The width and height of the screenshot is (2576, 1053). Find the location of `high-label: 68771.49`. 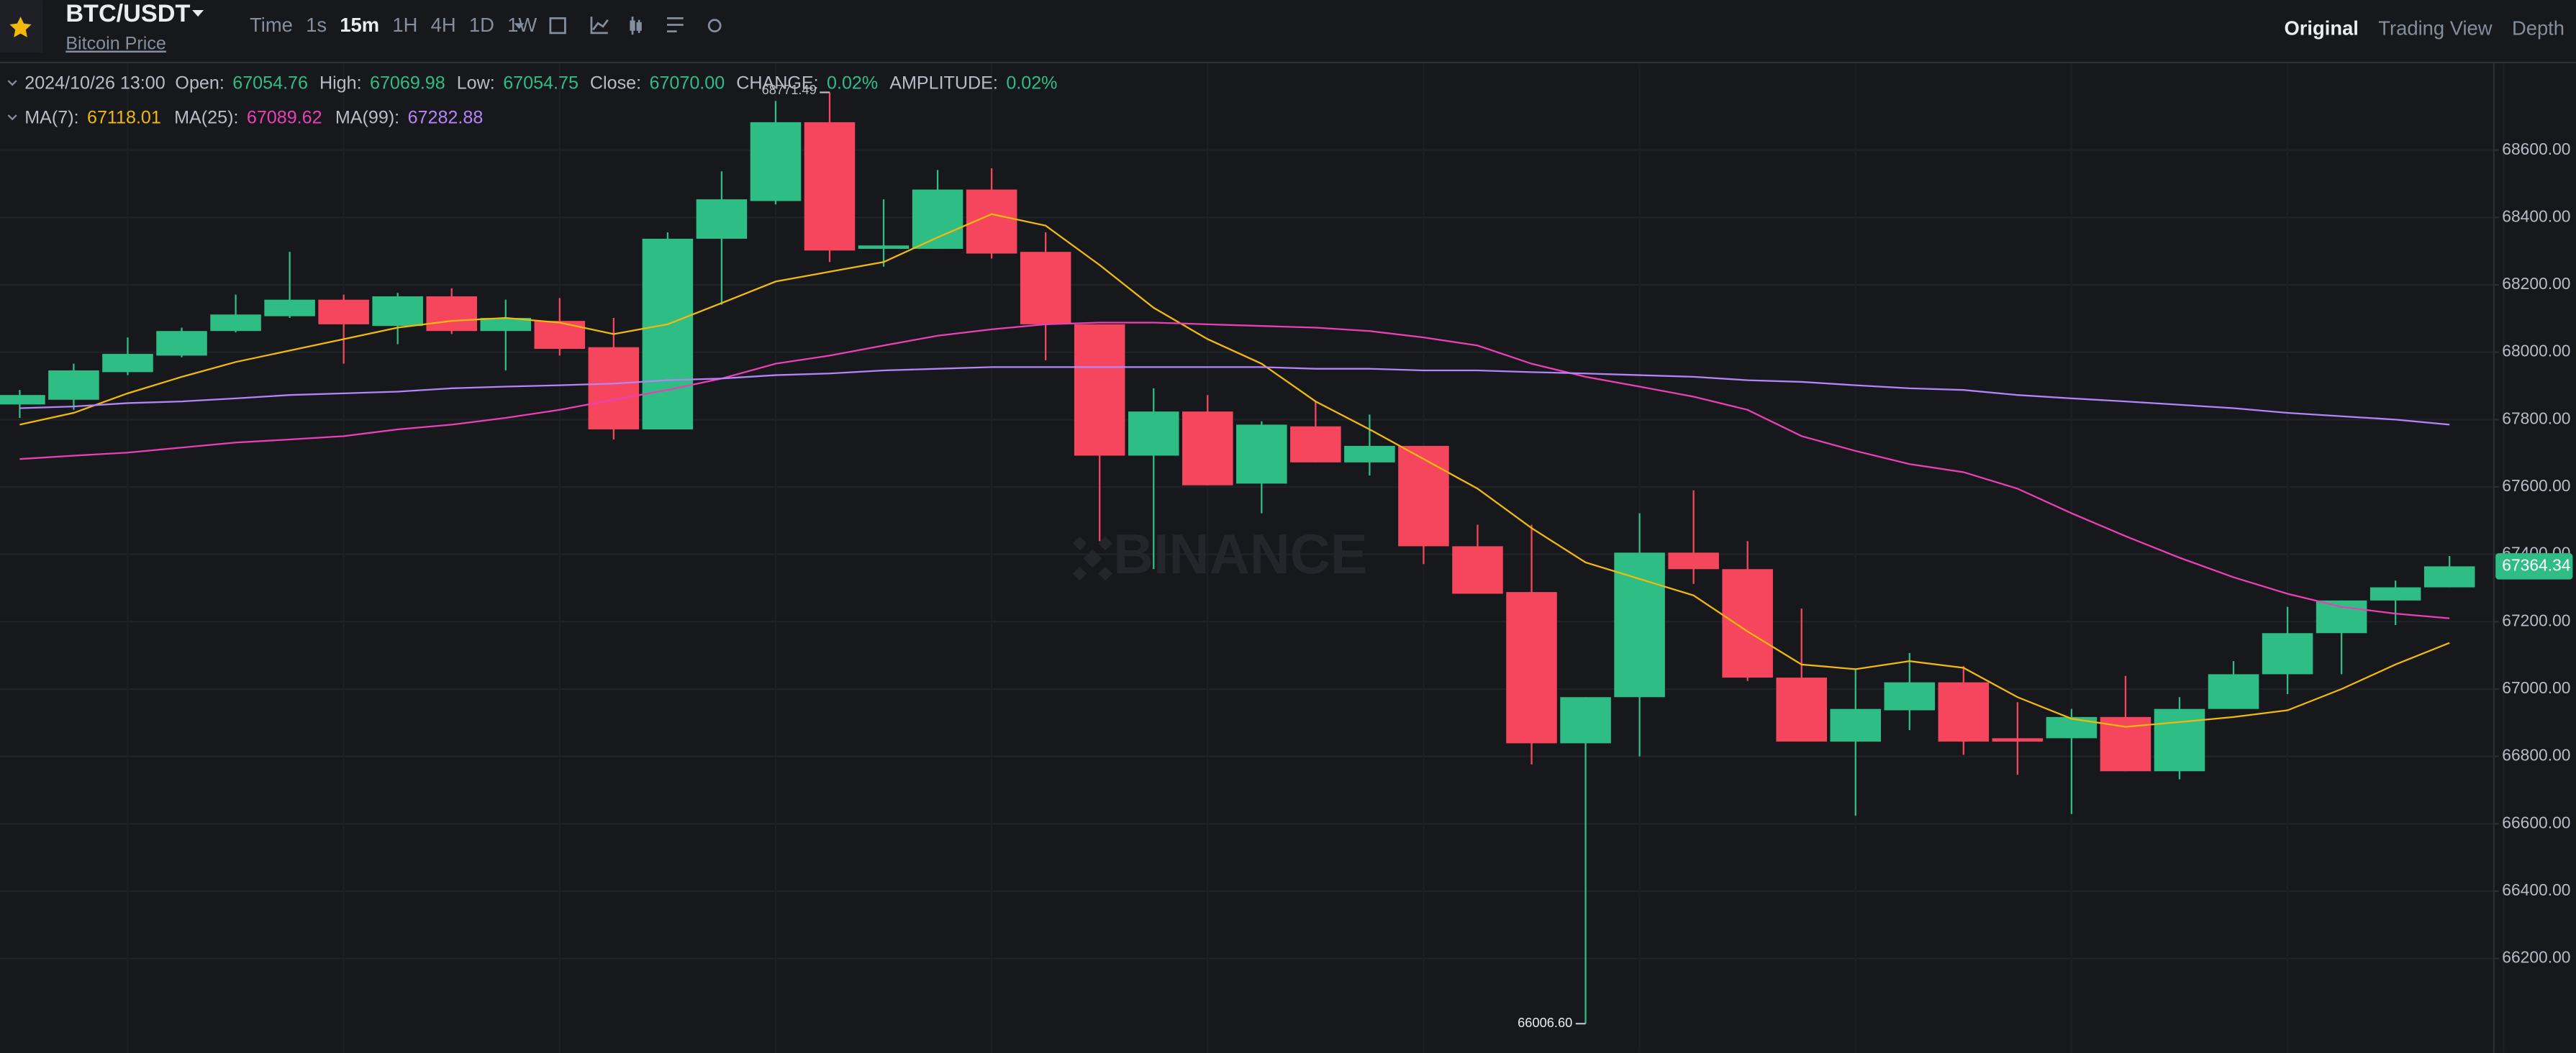

high-label: 68771.49 is located at coordinates (789, 90).